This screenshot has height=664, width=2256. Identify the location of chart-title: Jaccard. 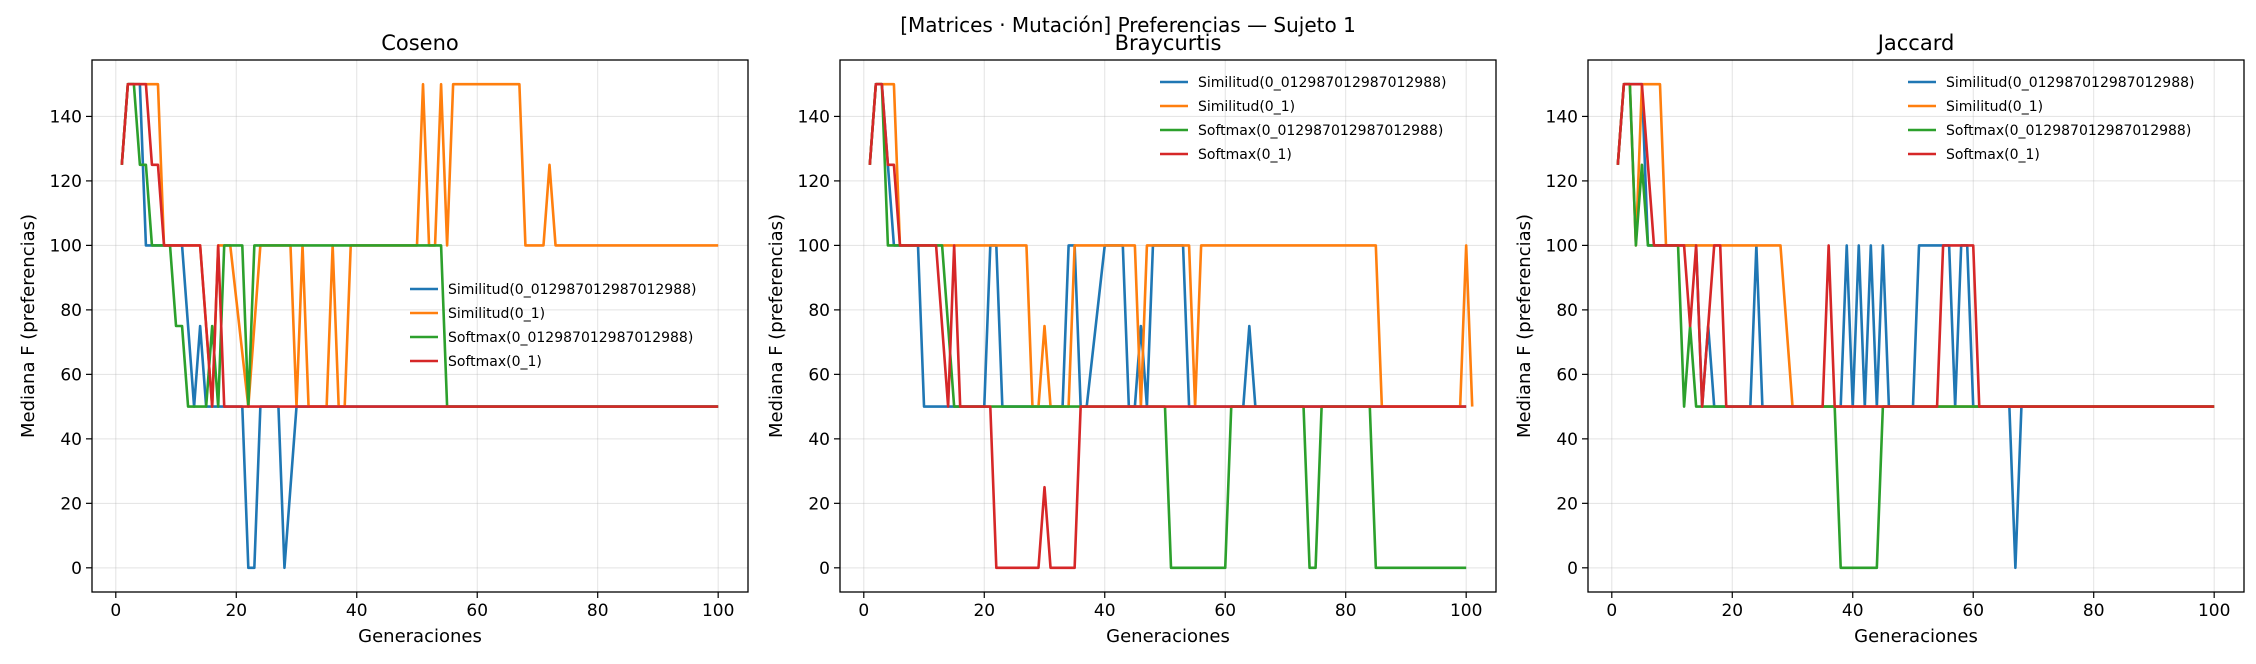
(1915, 43).